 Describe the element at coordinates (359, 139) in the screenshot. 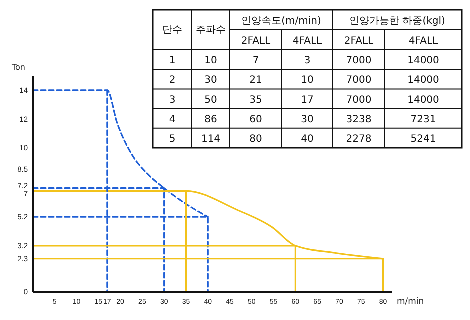

I see `annotation: 2278` at that location.